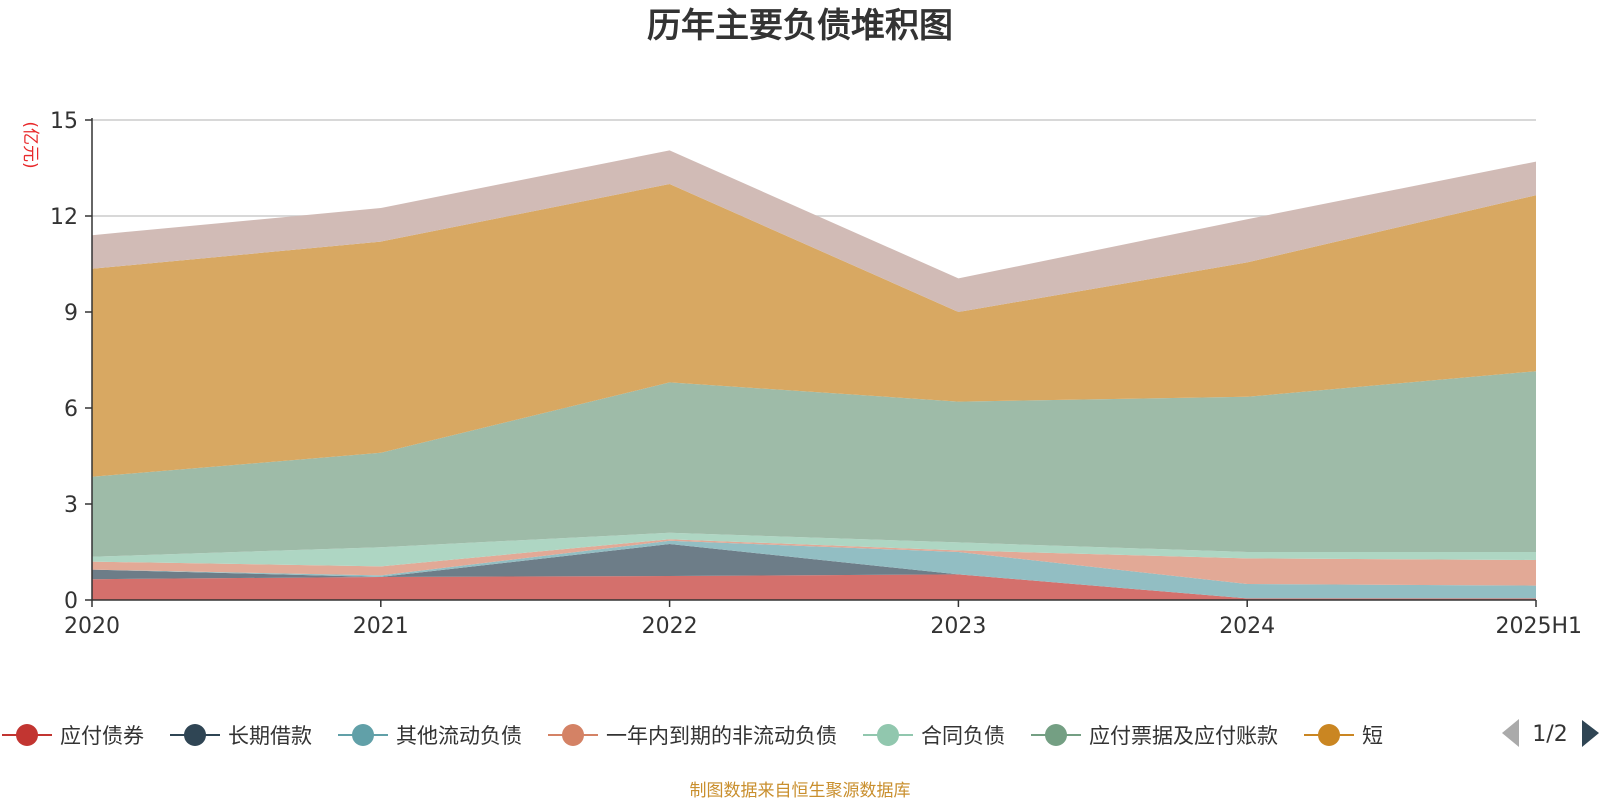 The height and width of the screenshot is (800, 1600). I want to click on x-tick-label: 2025H1, so click(1538, 626).